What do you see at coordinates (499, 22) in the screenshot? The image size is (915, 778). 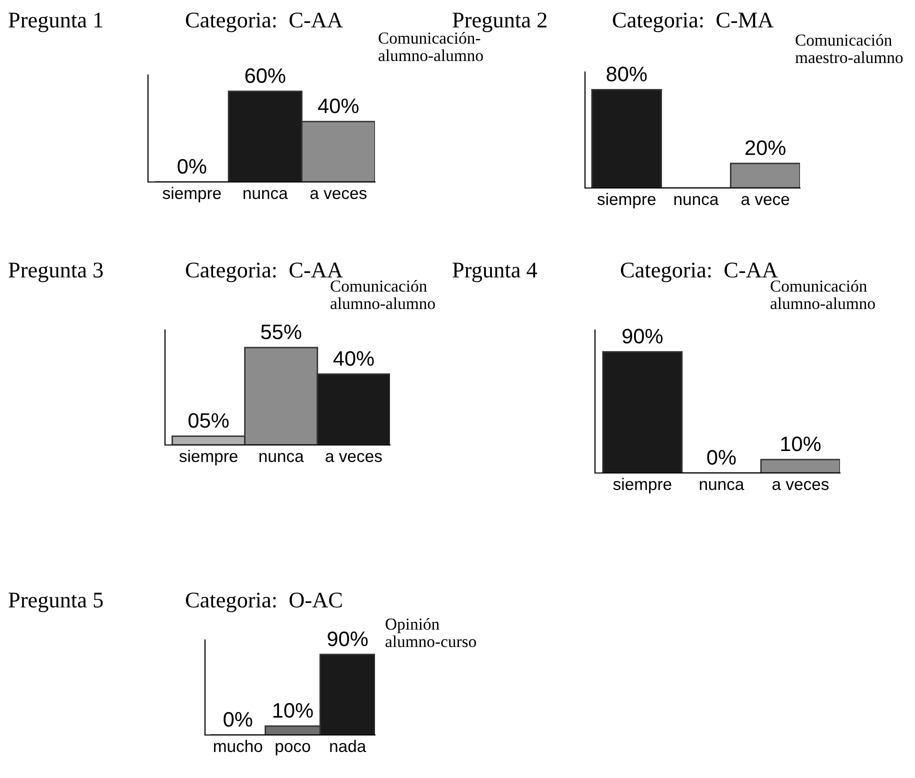 I see `chart-title: Pregunta 2` at bounding box center [499, 22].